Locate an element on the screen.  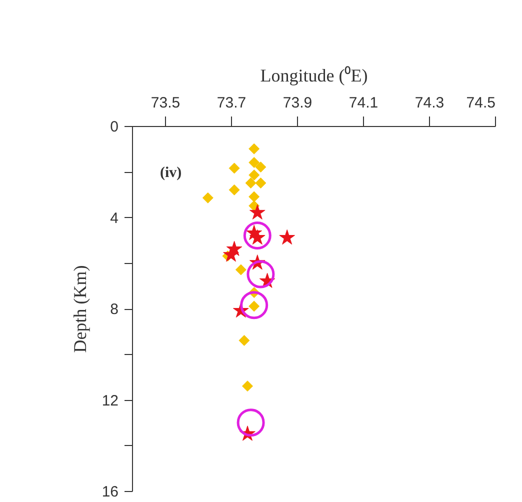
y-tick-label: 12 is located at coordinates (110, 401).